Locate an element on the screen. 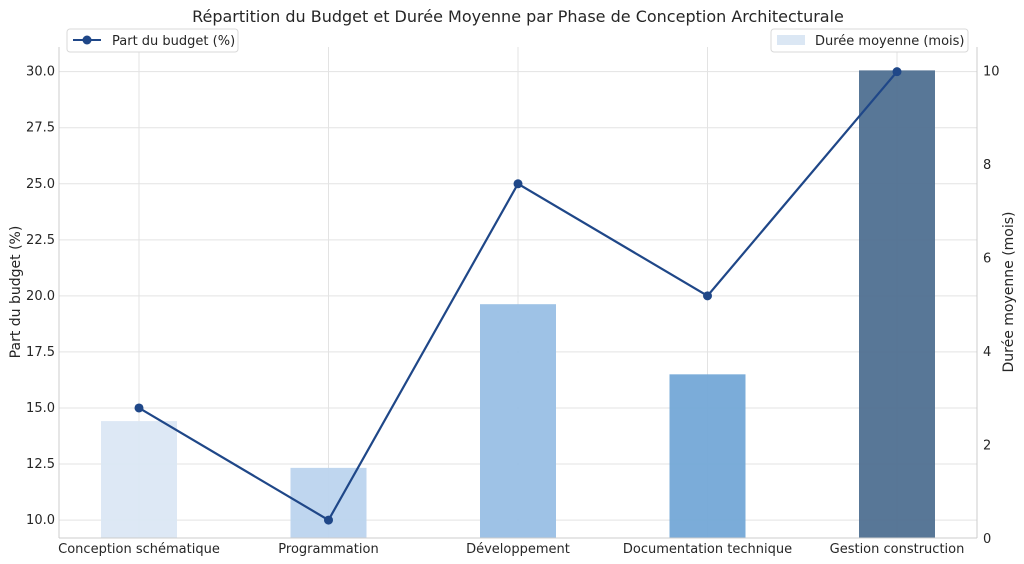 The image size is (1024, 564). legend-bar-label: Durée moyenne (mois) is located at coordinates (890, 41).